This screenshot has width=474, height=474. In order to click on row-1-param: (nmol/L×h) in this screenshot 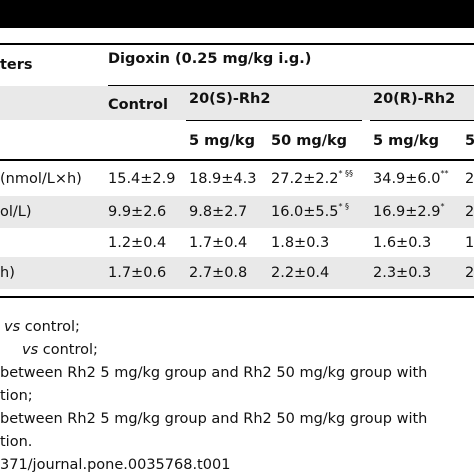, I will do `click(41, 179)`.